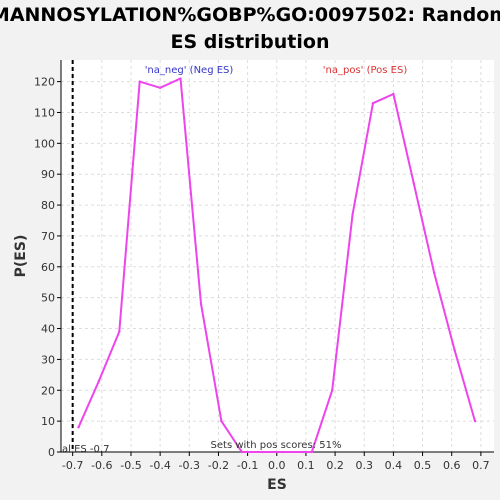 This screenshot has width=500, height=500. Describe the element at coordinates (423, 465) in the screenshot. I see `x-tick-label: 0.5` at that location.